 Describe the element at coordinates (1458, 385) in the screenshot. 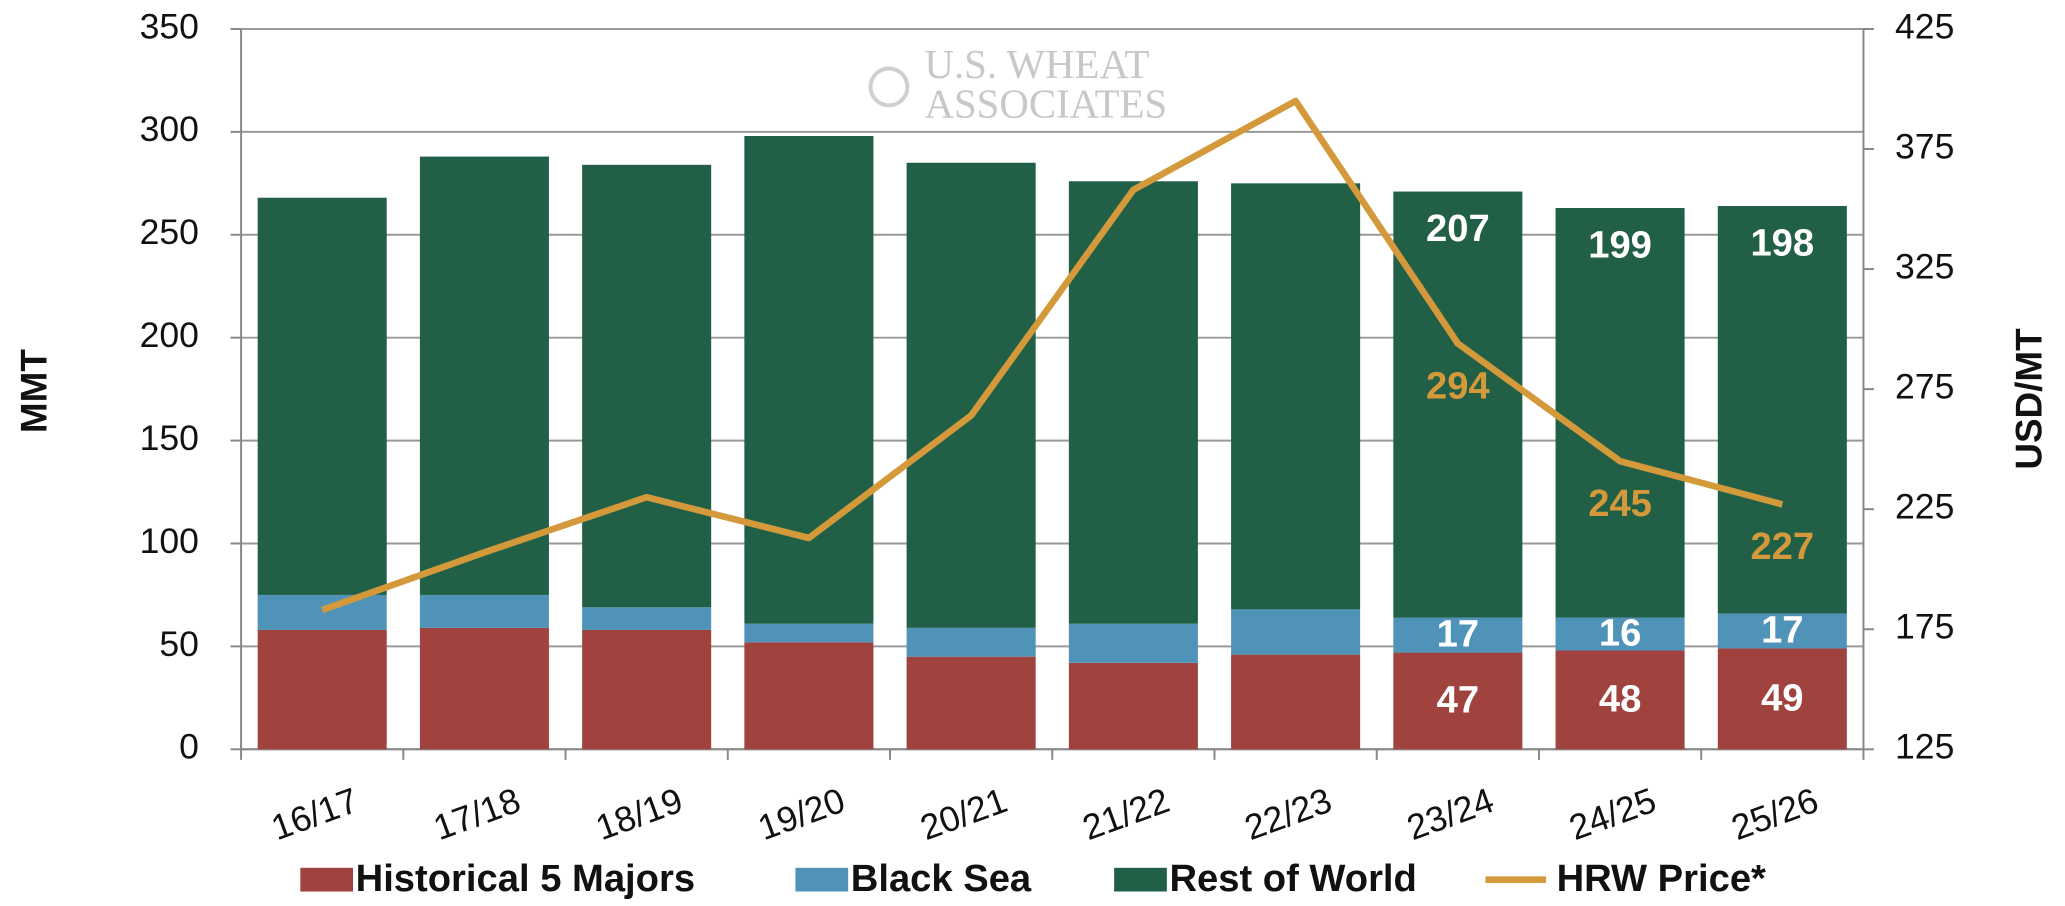

I see `data-label: 294` at that location.